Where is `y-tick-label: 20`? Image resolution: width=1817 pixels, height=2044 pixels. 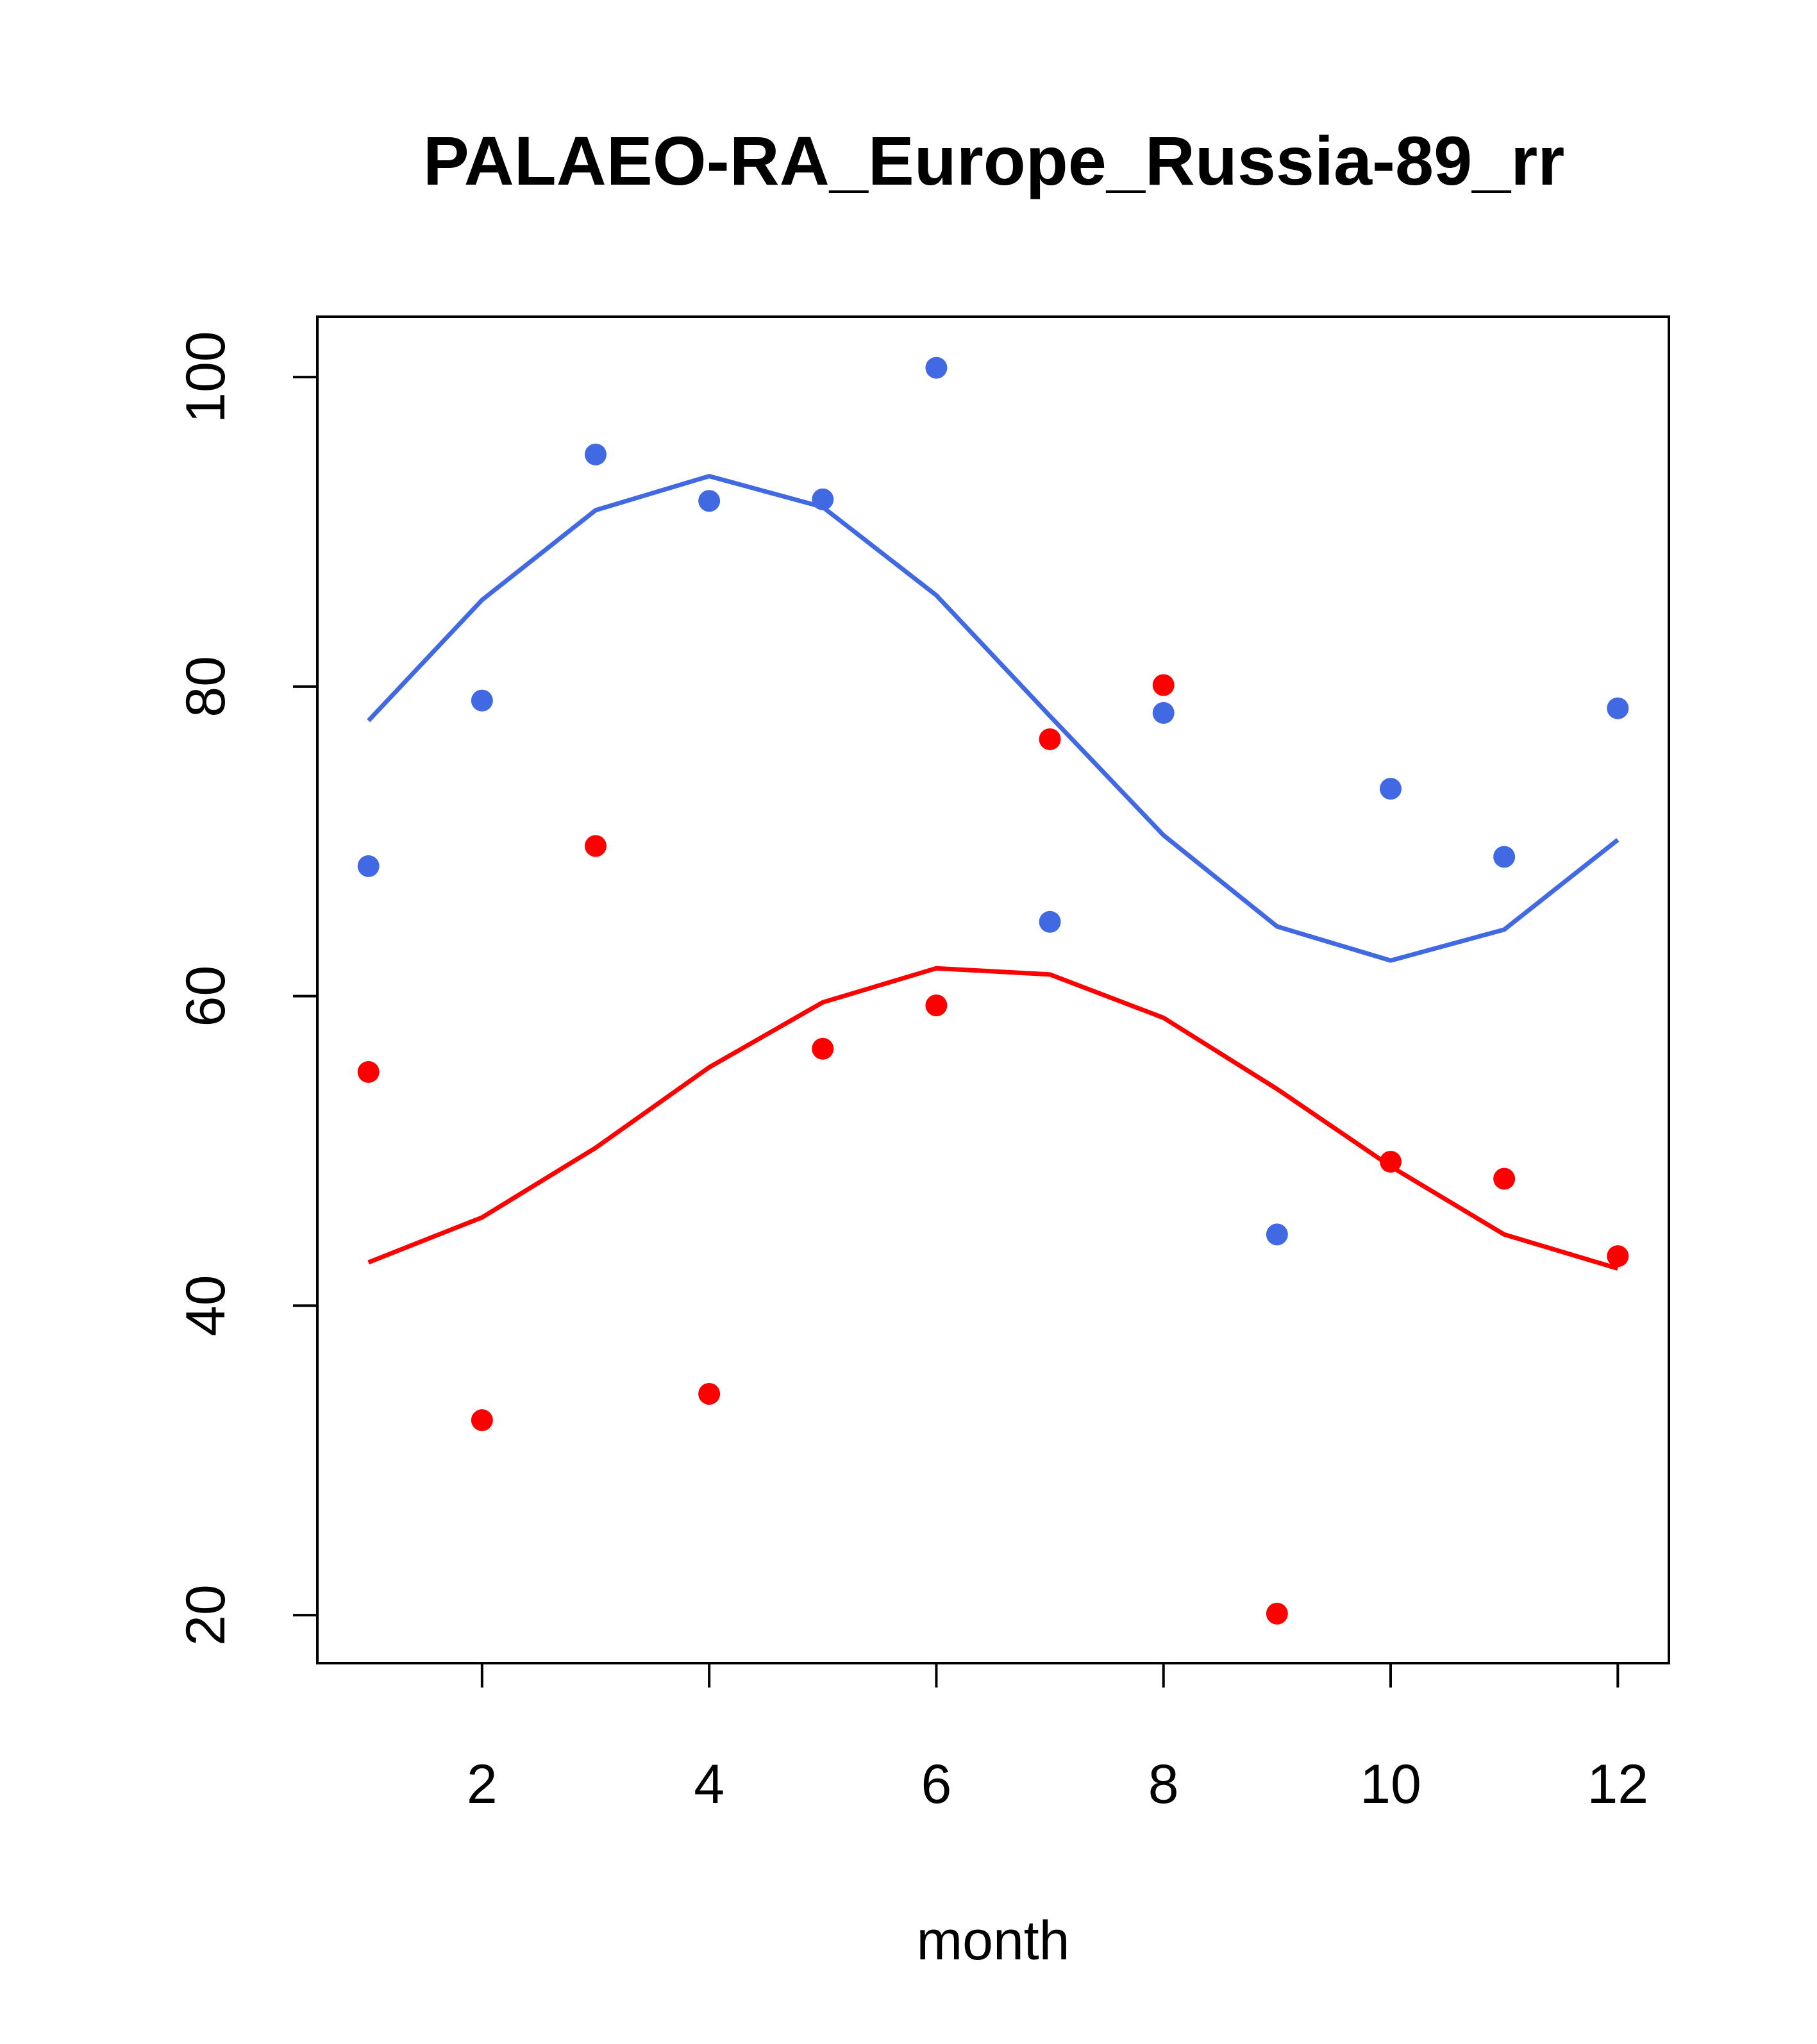
y-tick-label: 20 is located at coordinates (206, 1615).